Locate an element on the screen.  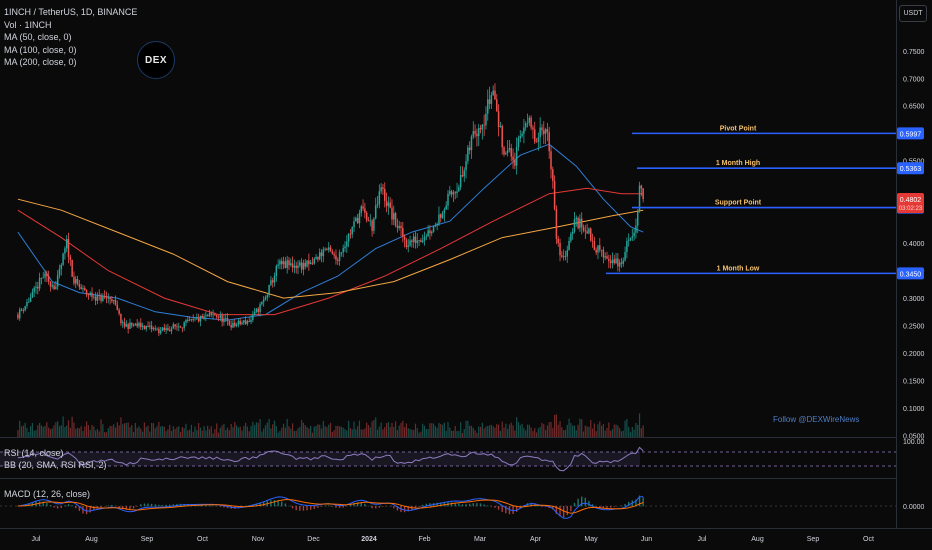
currency-button: USDT is located at coordinates (913, 13).